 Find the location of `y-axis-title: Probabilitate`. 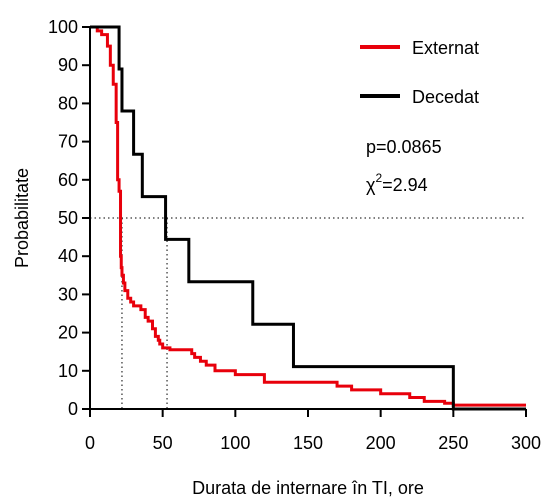

y-axis-title: Probabilitate is located at coordinates (22, 218).